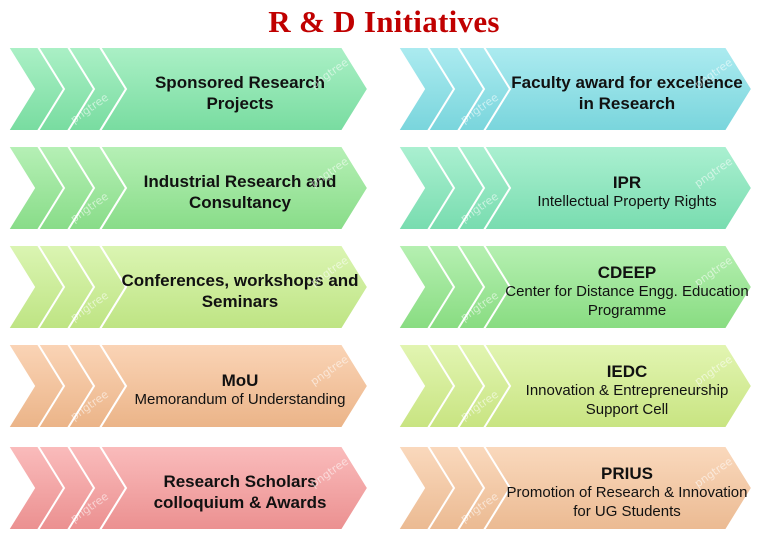  What do you see at coordinates (240, 191) in the screenshot?
I see `initiative-heading: Industrial Research and Consultancy` at bounding box center [240, 191].